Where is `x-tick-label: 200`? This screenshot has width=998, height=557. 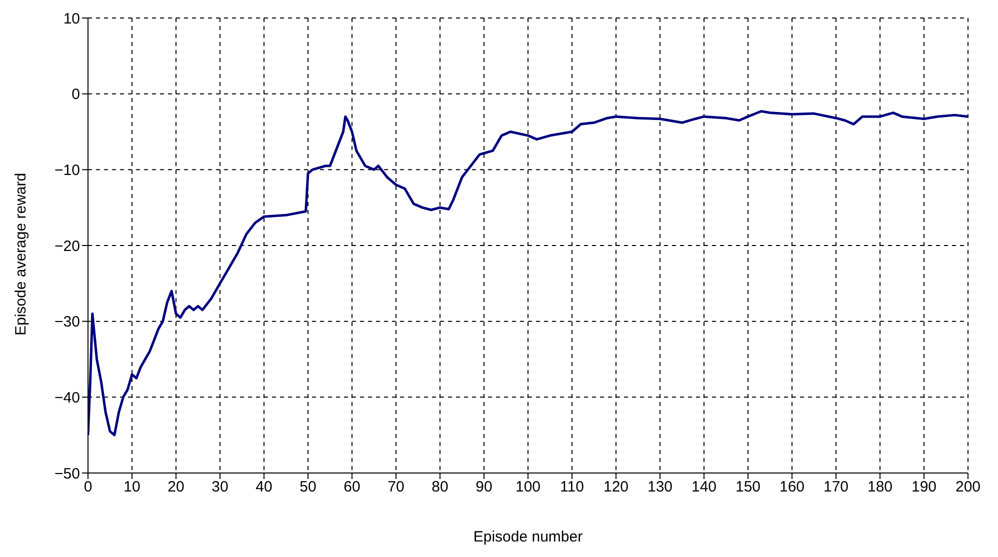
x-tick-label: 200 is located at coordinates (968, 487).